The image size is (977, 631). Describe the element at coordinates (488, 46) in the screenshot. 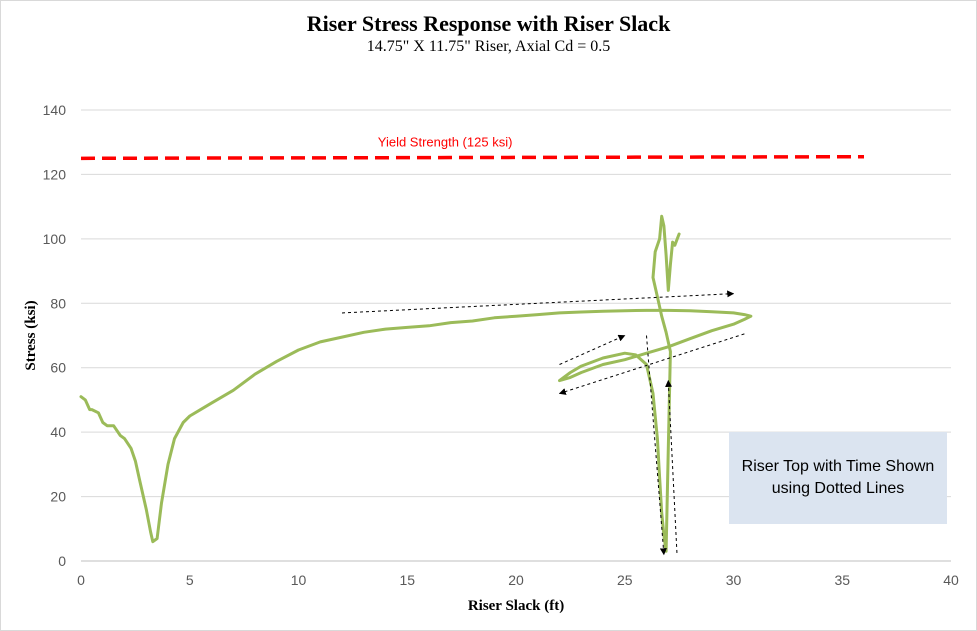

I see `chart-subtitle: 14.75" X 11.75" Riser, Axial Cd = 0.5` at that location.